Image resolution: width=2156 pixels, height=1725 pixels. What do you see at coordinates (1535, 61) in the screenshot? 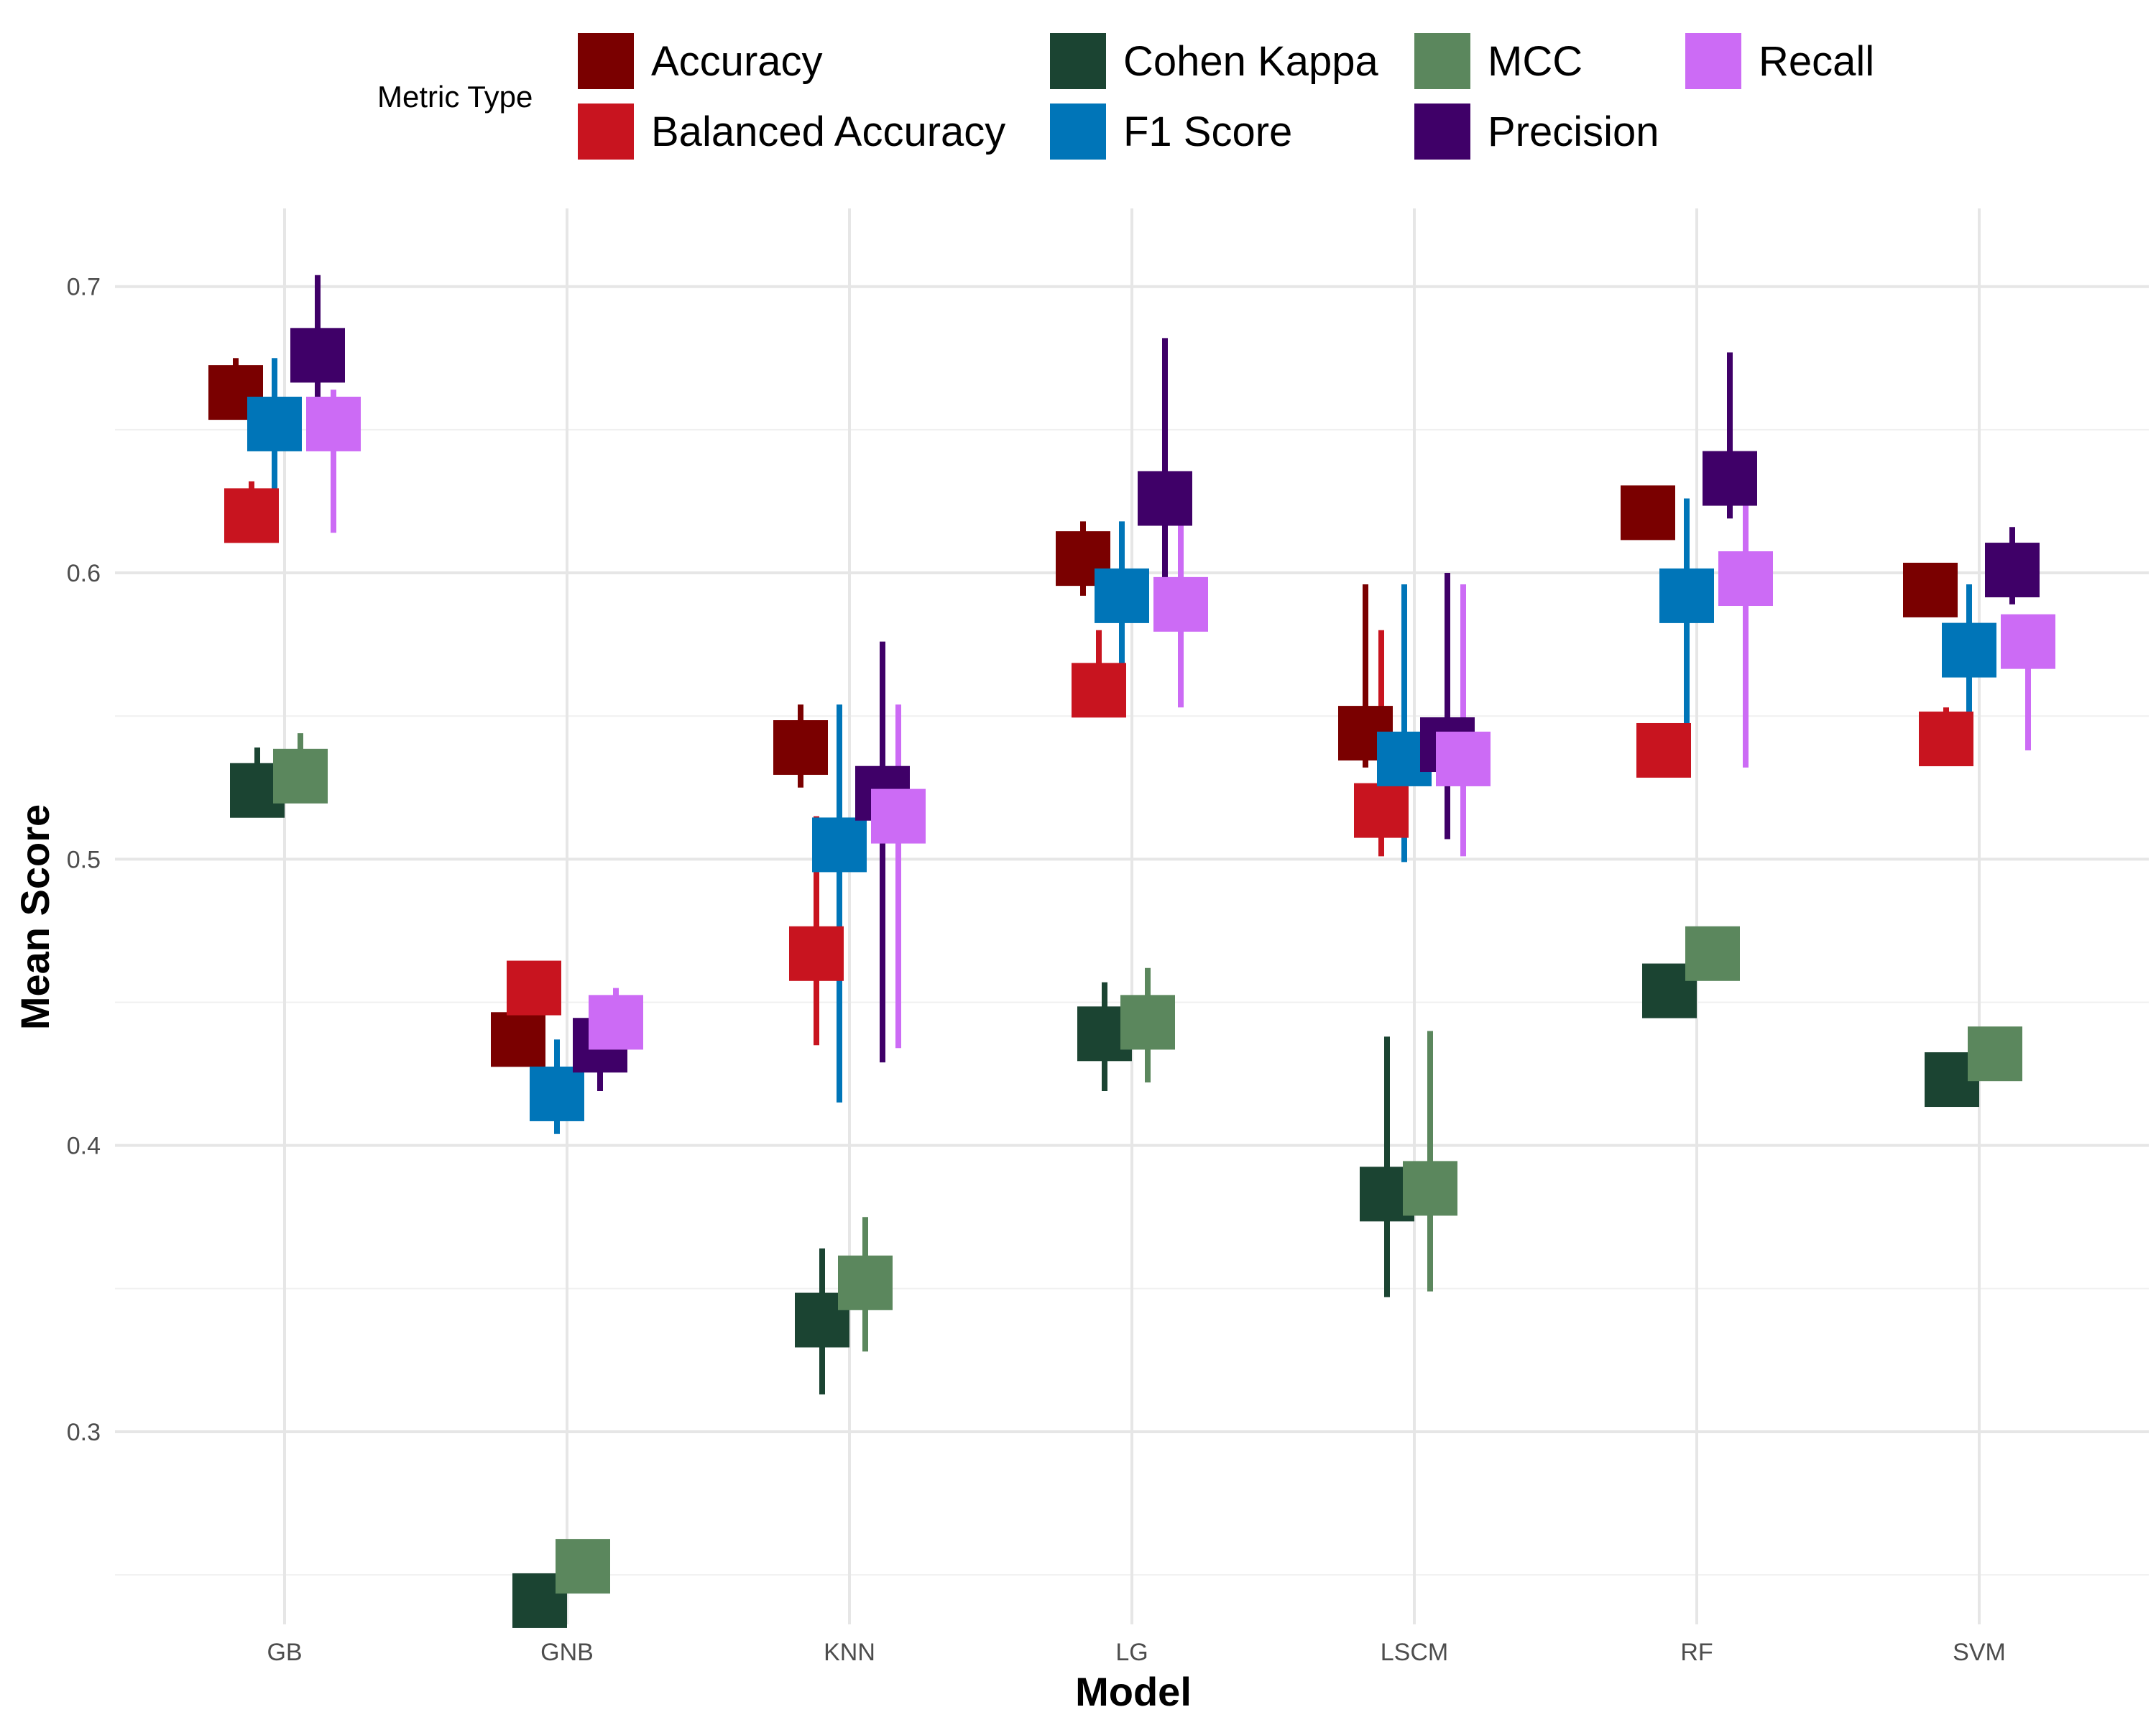
I see `legend-label: MCC` at bounding box center [1535, 61].